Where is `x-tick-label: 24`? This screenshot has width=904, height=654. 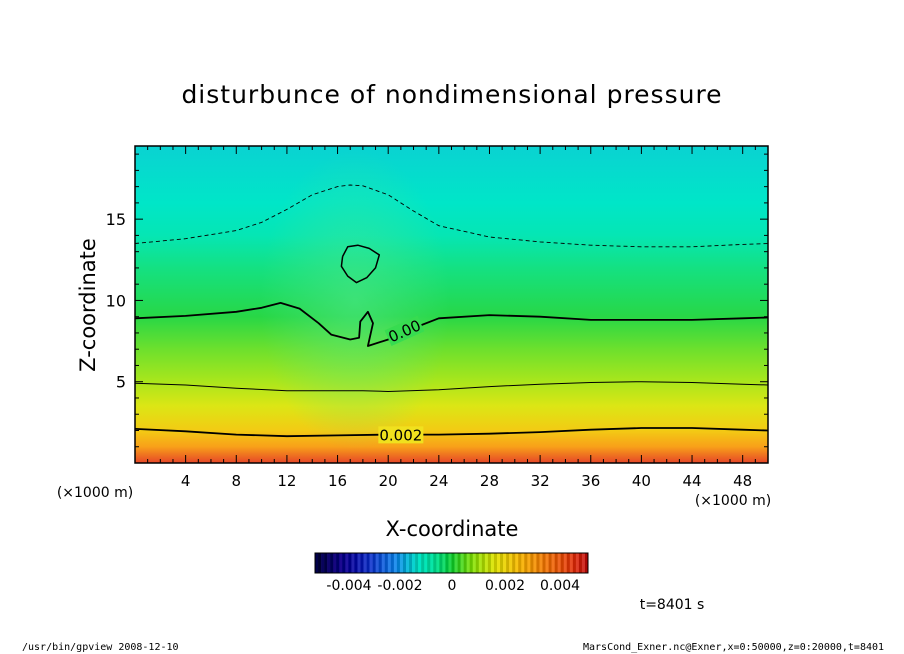 x-tick-label: 24 is located at coordinates (438, 481).